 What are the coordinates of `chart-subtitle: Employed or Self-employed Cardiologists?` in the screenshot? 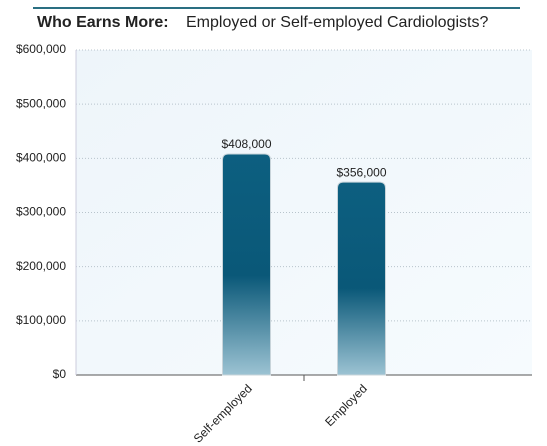 It's located at (337, 22).